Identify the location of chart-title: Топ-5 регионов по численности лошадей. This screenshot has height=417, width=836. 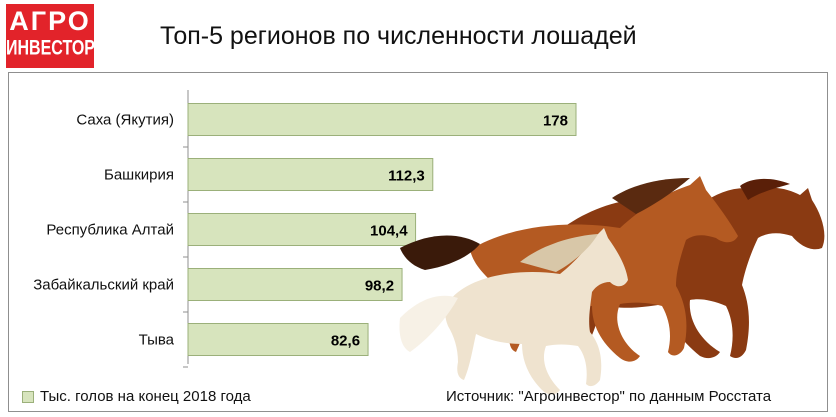
(398, 36).